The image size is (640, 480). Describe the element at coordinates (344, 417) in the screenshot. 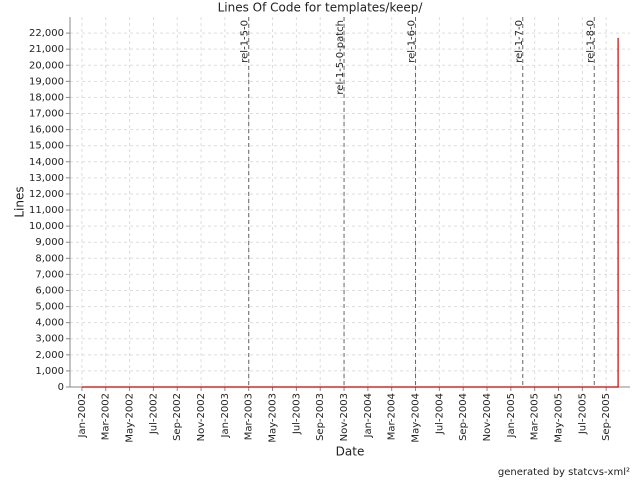

I see `x-tick-label: Nov-2003` at that location.